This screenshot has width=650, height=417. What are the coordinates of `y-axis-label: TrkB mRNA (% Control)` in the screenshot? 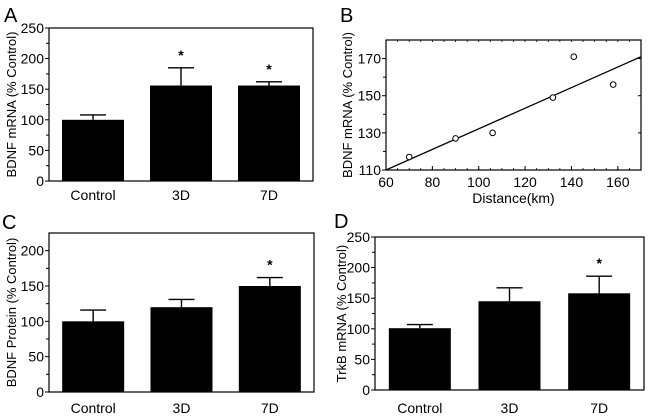 It's located at (341, 313).